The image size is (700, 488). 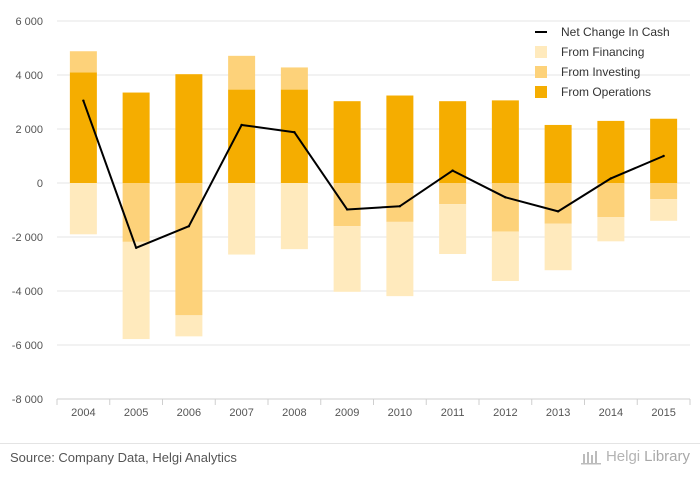 I want to click on x-tick-label: 2012, so click(x=505, y=413).